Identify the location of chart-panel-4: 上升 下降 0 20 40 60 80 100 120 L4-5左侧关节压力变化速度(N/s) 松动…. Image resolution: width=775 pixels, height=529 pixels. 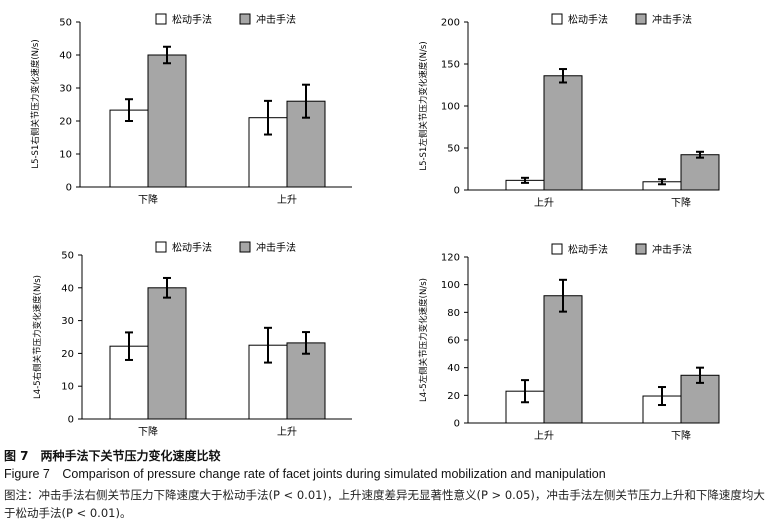
(569, 342).